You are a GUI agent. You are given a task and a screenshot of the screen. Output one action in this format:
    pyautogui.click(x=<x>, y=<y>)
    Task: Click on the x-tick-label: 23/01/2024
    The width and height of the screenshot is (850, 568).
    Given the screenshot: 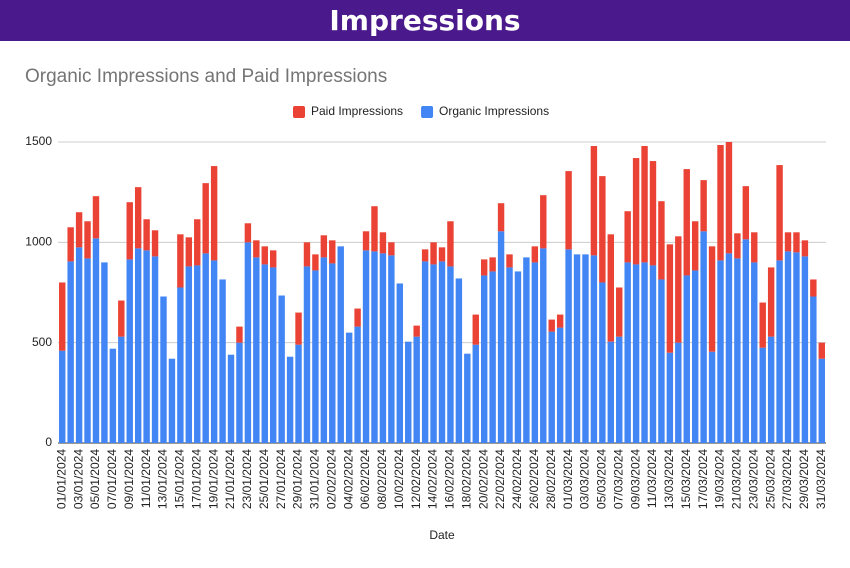 What is the action you would take?
    pyautogui.click(x=247, y=479)
    